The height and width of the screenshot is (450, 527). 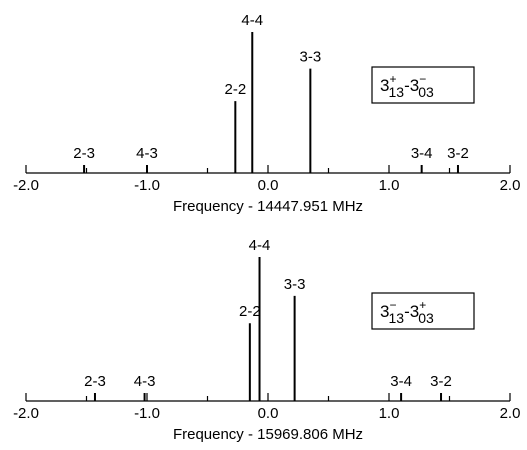 What do you see at coordinates (268, 434) in the screenshot?
I see `x-axis-label: Frequency - 15969.806 MHz` at bounding box center [268, 434].